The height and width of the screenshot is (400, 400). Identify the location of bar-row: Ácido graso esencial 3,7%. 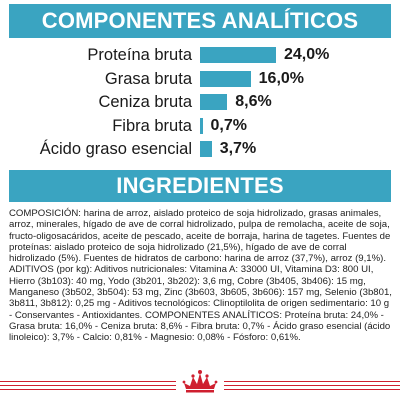
(200, 149).